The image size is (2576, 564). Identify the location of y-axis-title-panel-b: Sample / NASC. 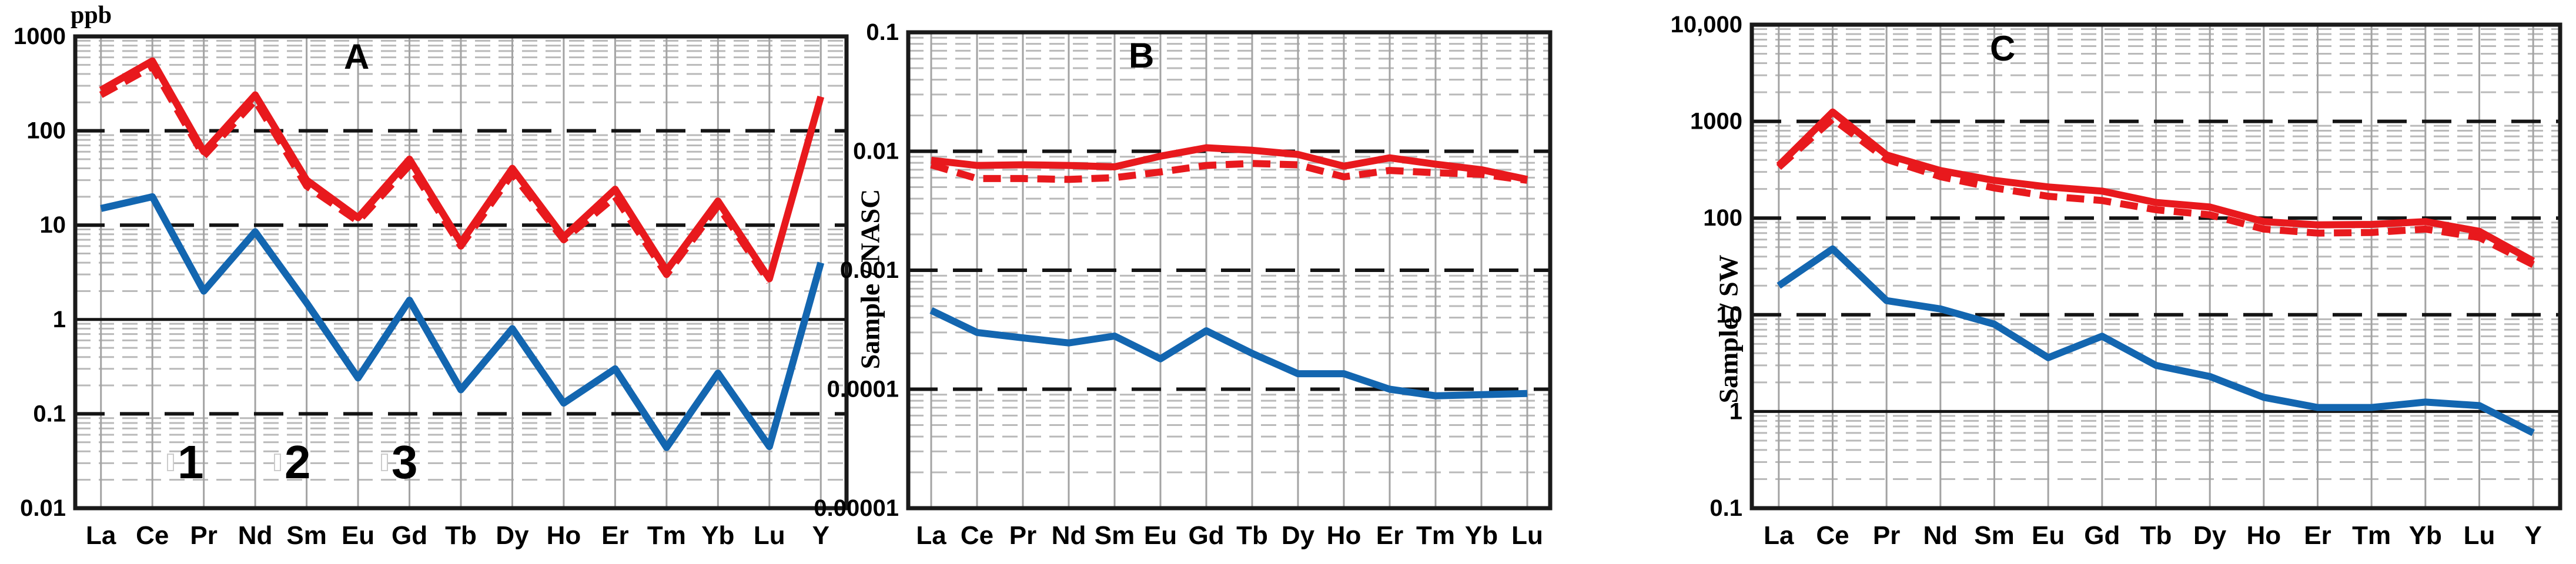
(870, 279).